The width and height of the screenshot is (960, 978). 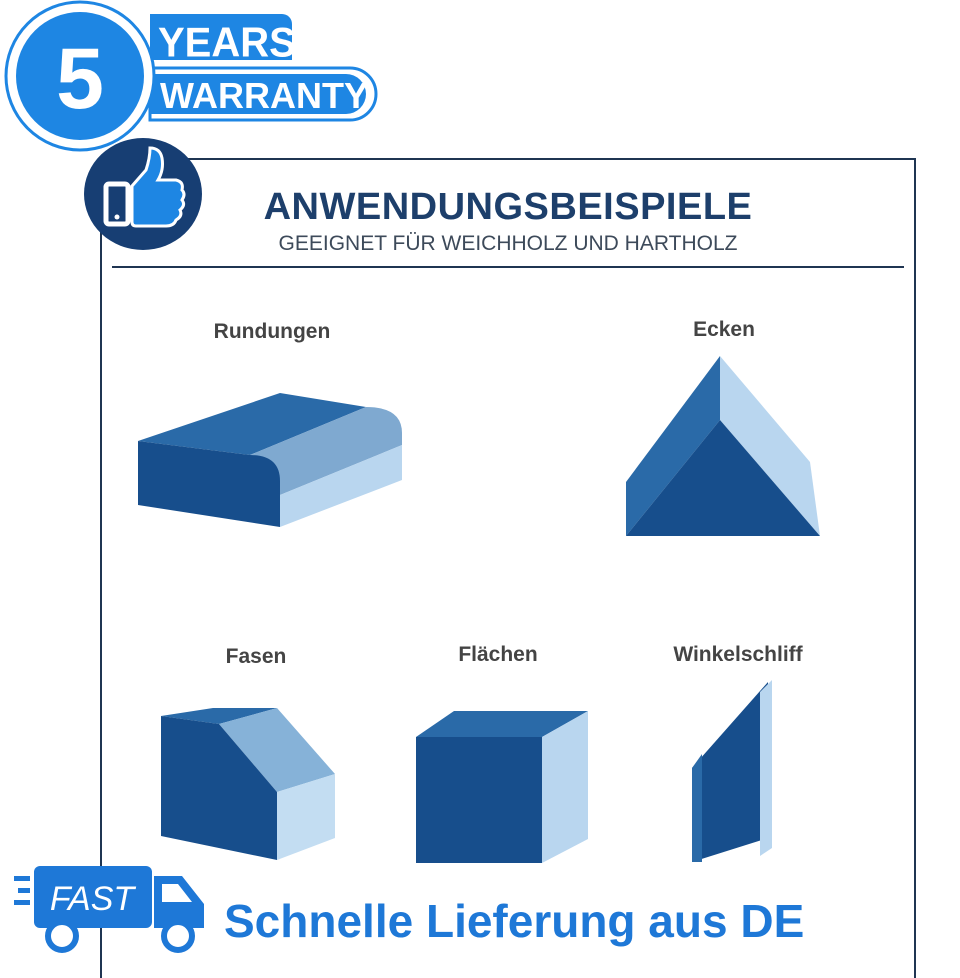 I want to click on label-flaechen: Flächen, so click(x=498, y=654).